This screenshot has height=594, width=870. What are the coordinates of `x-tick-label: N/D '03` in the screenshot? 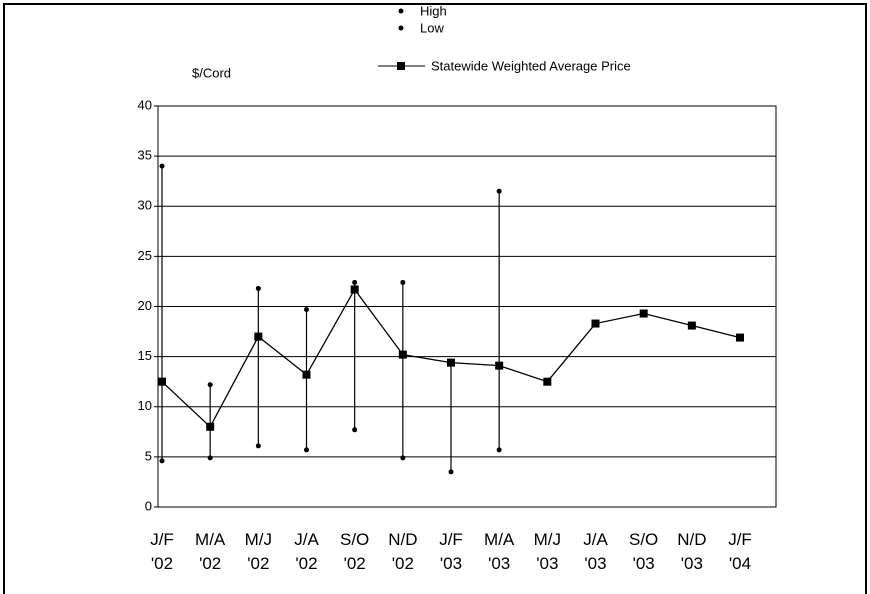 It's located at (692, 551).